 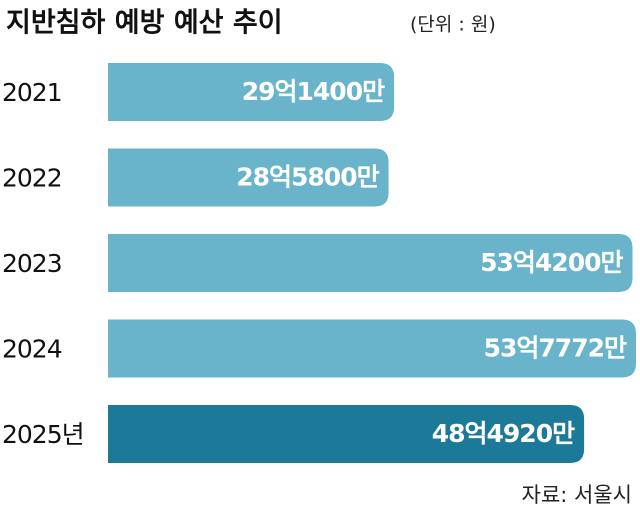 What do you see at coordinates (453, 25) in the screenshot?
I see `chart-subtitle: (단위 : 원)` at bounding box center [453, 25].